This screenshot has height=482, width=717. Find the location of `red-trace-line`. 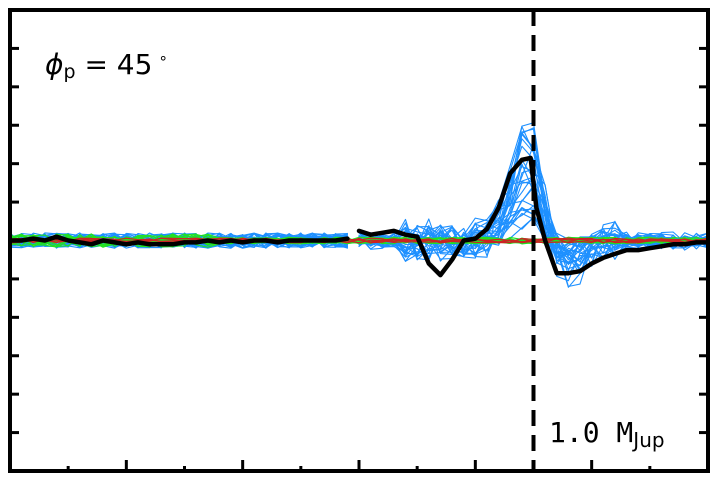

red-trace-line is located at coordinates (359, 240).